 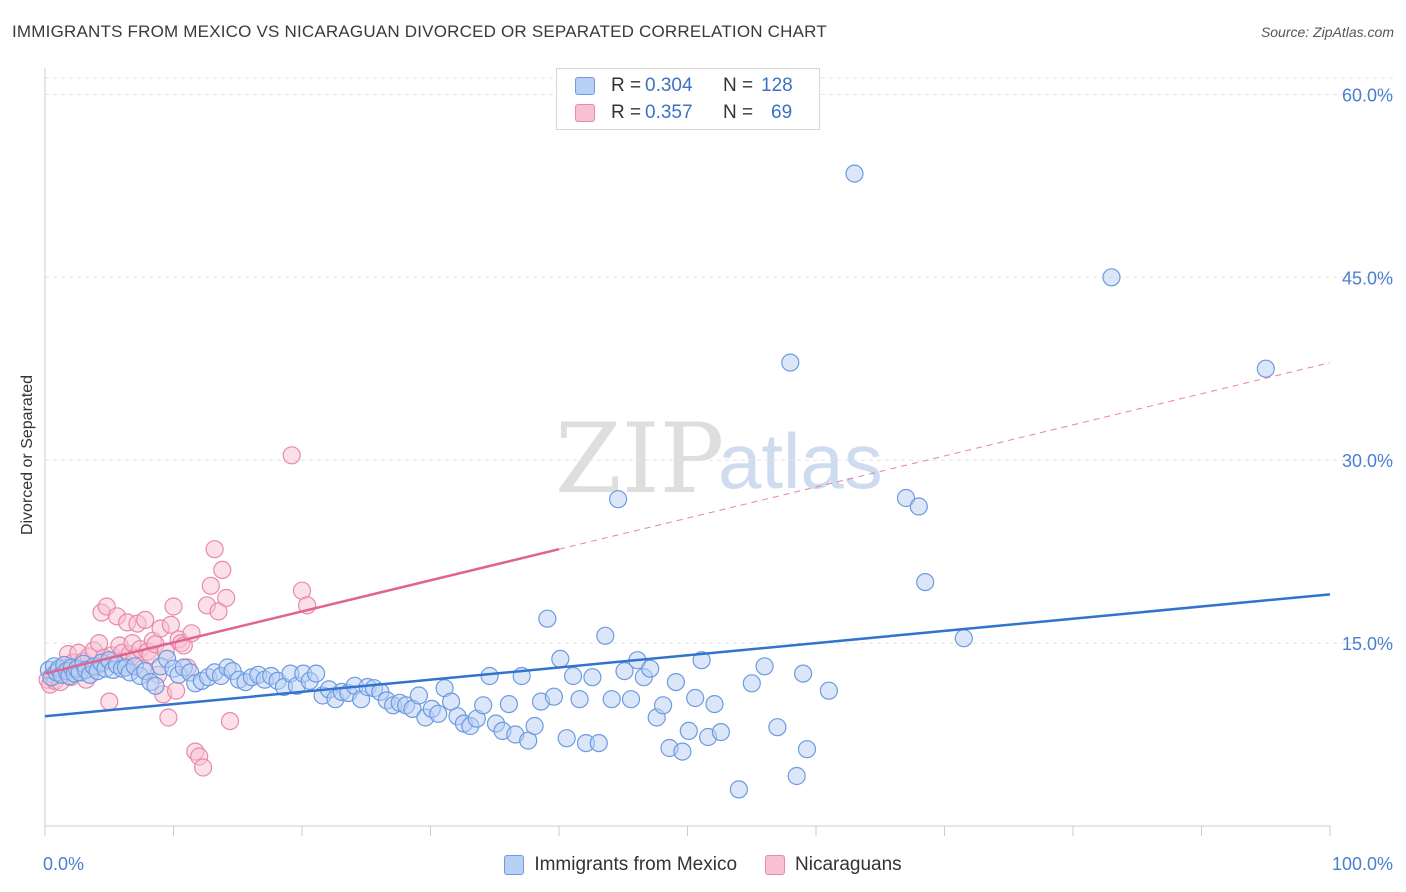 What do you see at coordinates (944, 456) in the screenshot?
I see `nicaraguans-trend-extension` at bounding box center [944, 456].